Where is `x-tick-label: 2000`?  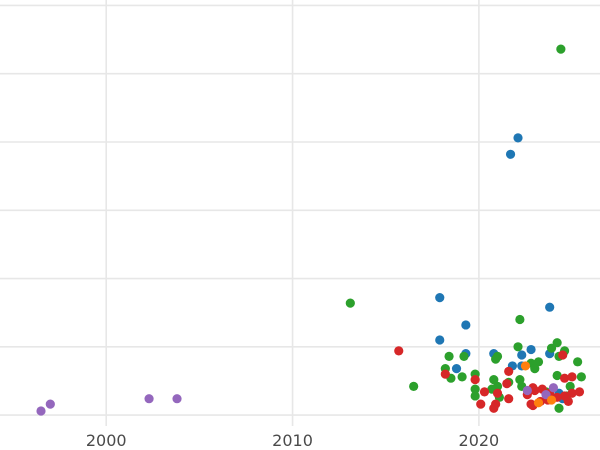 x-tick-label: 2000 is located at coordinates (106, 440).